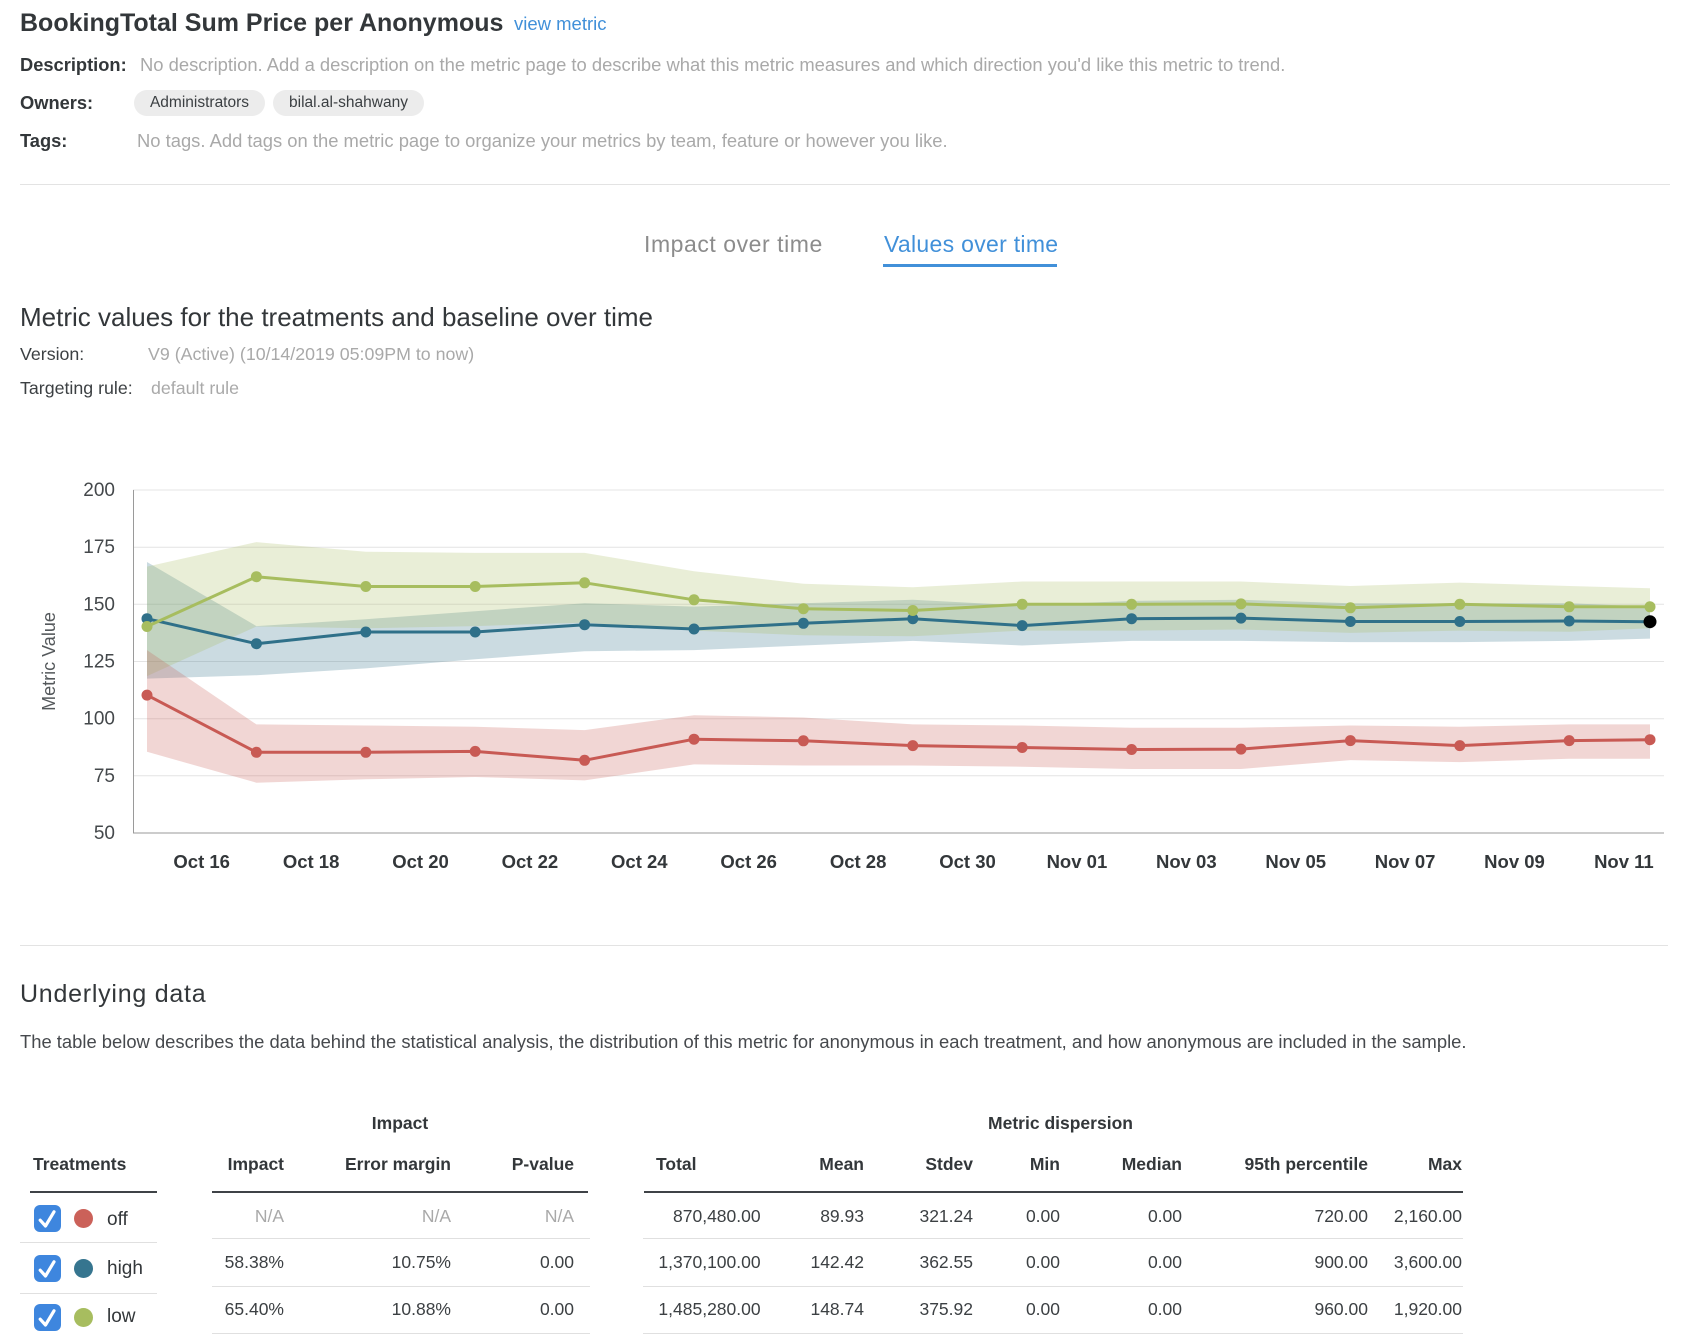 Image resolution: width=1690 pixels, height=1342 pixels. What do you see at coordinates (99, 662) in the screenshot?
I see `svg-text: 125` at bounding box center [99, 662].